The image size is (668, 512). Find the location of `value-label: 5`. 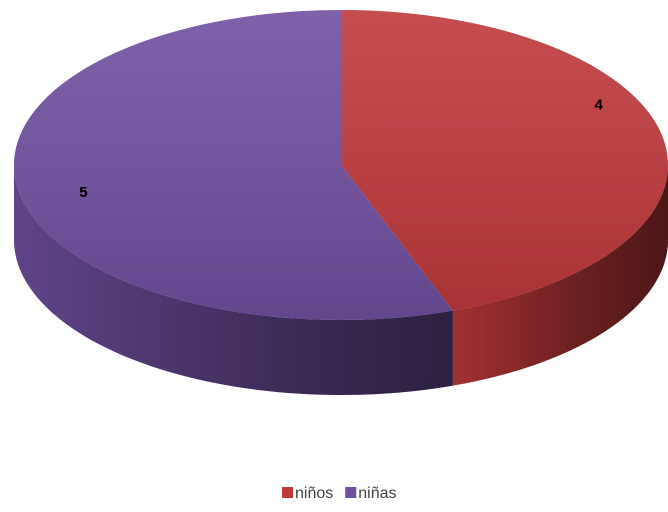

value-label: 5 is located at coordinates (83, 192).